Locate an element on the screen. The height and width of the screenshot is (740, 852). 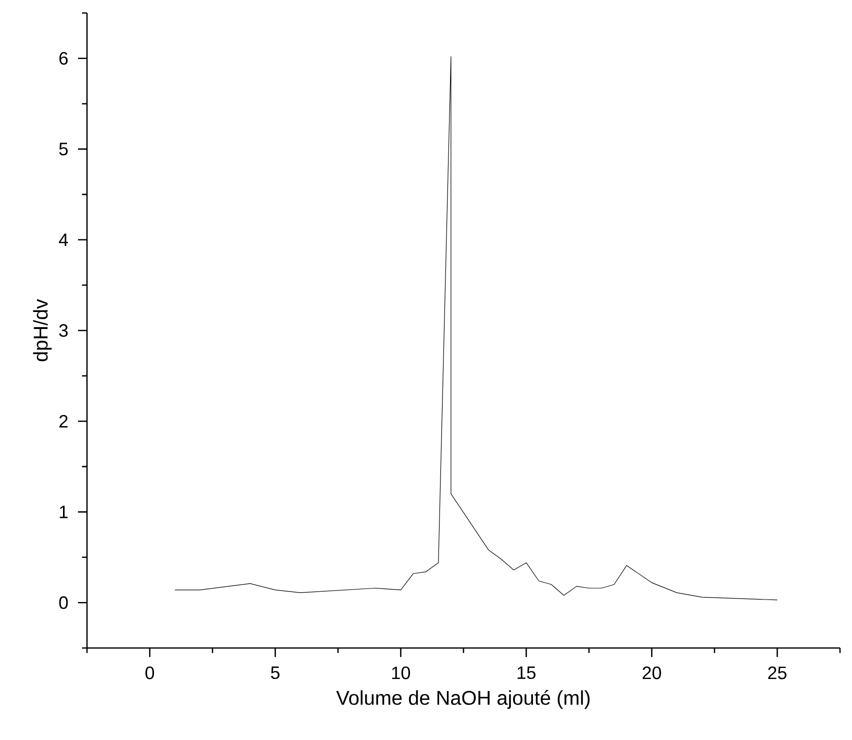
y-axis-title: dpH/dv is located at coordinates (42, 330).